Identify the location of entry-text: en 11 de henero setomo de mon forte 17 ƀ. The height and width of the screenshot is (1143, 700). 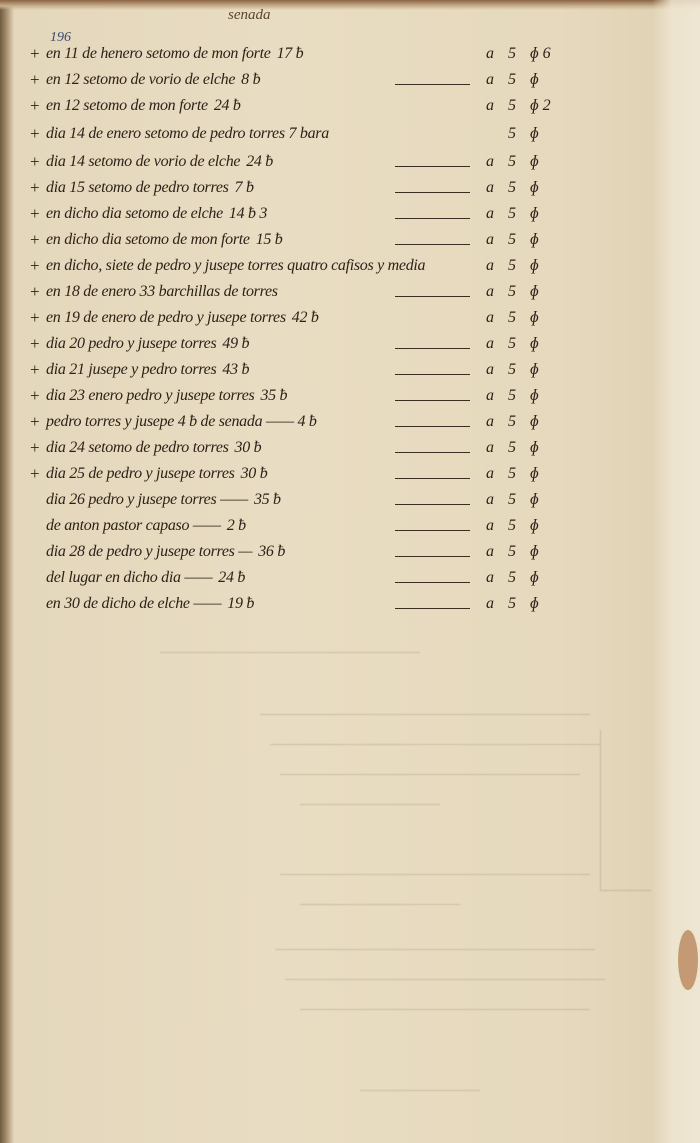
(175, 54).